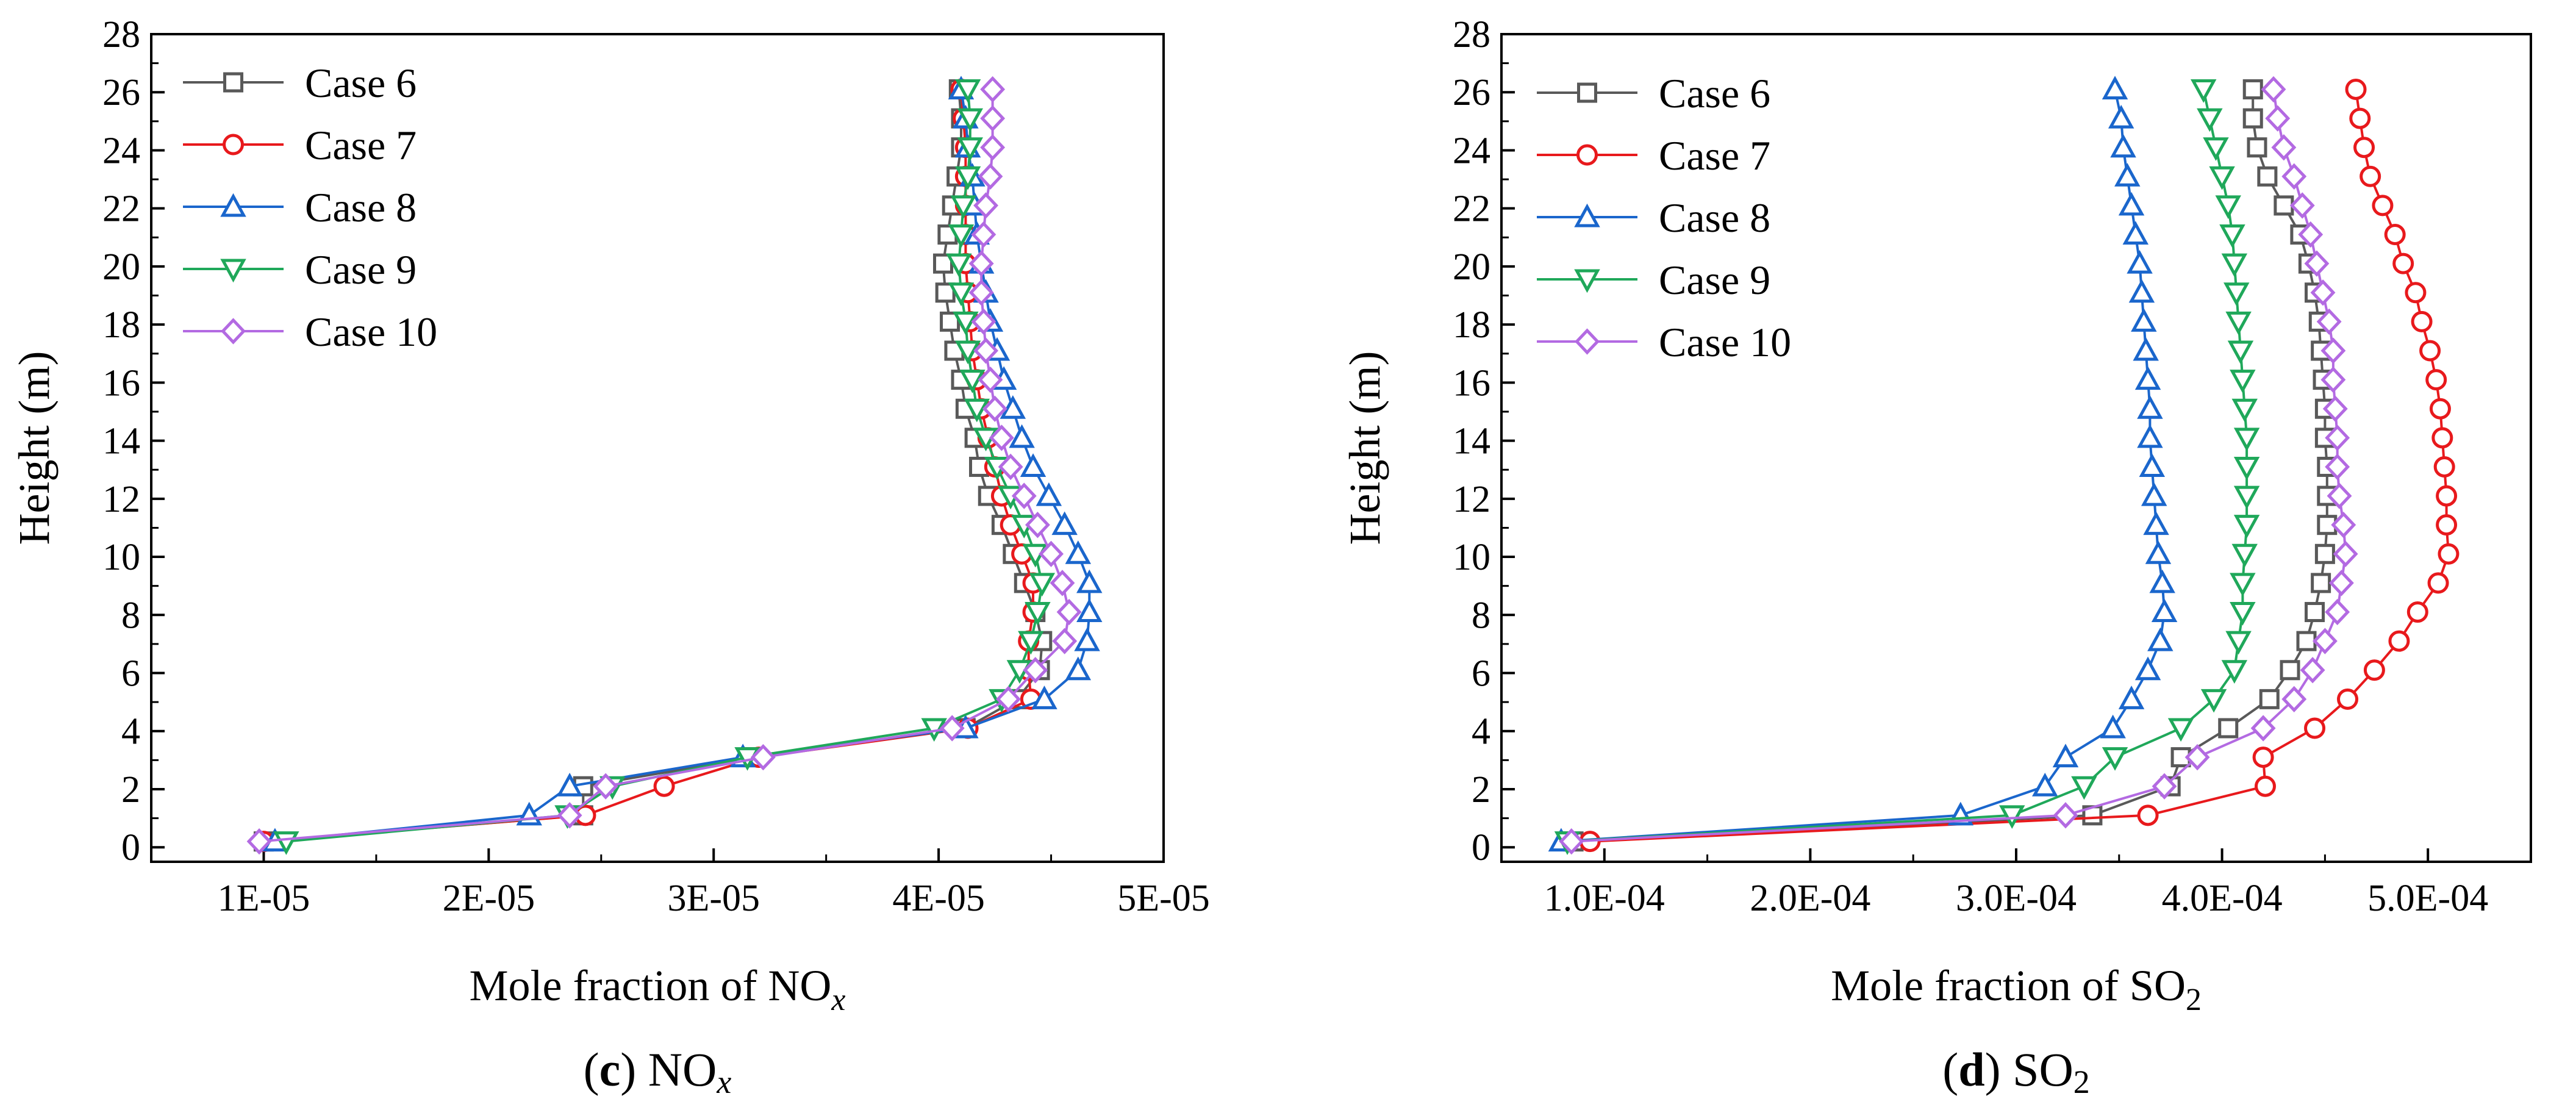  What do you see at coordinates (1471, 267) in the screenshot?
I see `y-tick-label: 20` at bounding box center [1471, 267].